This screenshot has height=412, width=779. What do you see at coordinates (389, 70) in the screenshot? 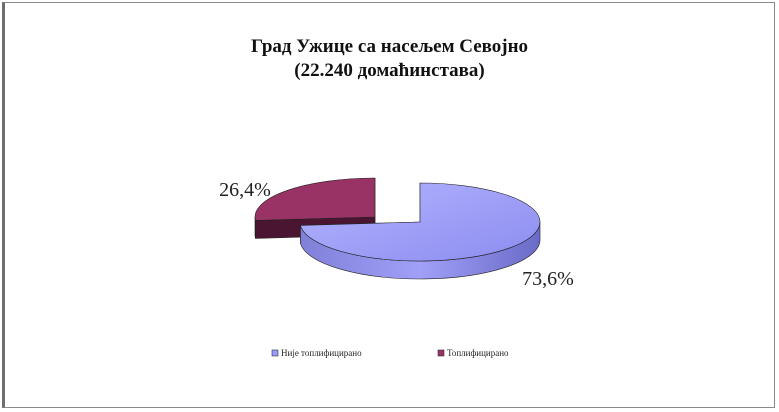
I see `chart-subtitle: (22.240 домаћинстава)` at bounding box center [389, 70].